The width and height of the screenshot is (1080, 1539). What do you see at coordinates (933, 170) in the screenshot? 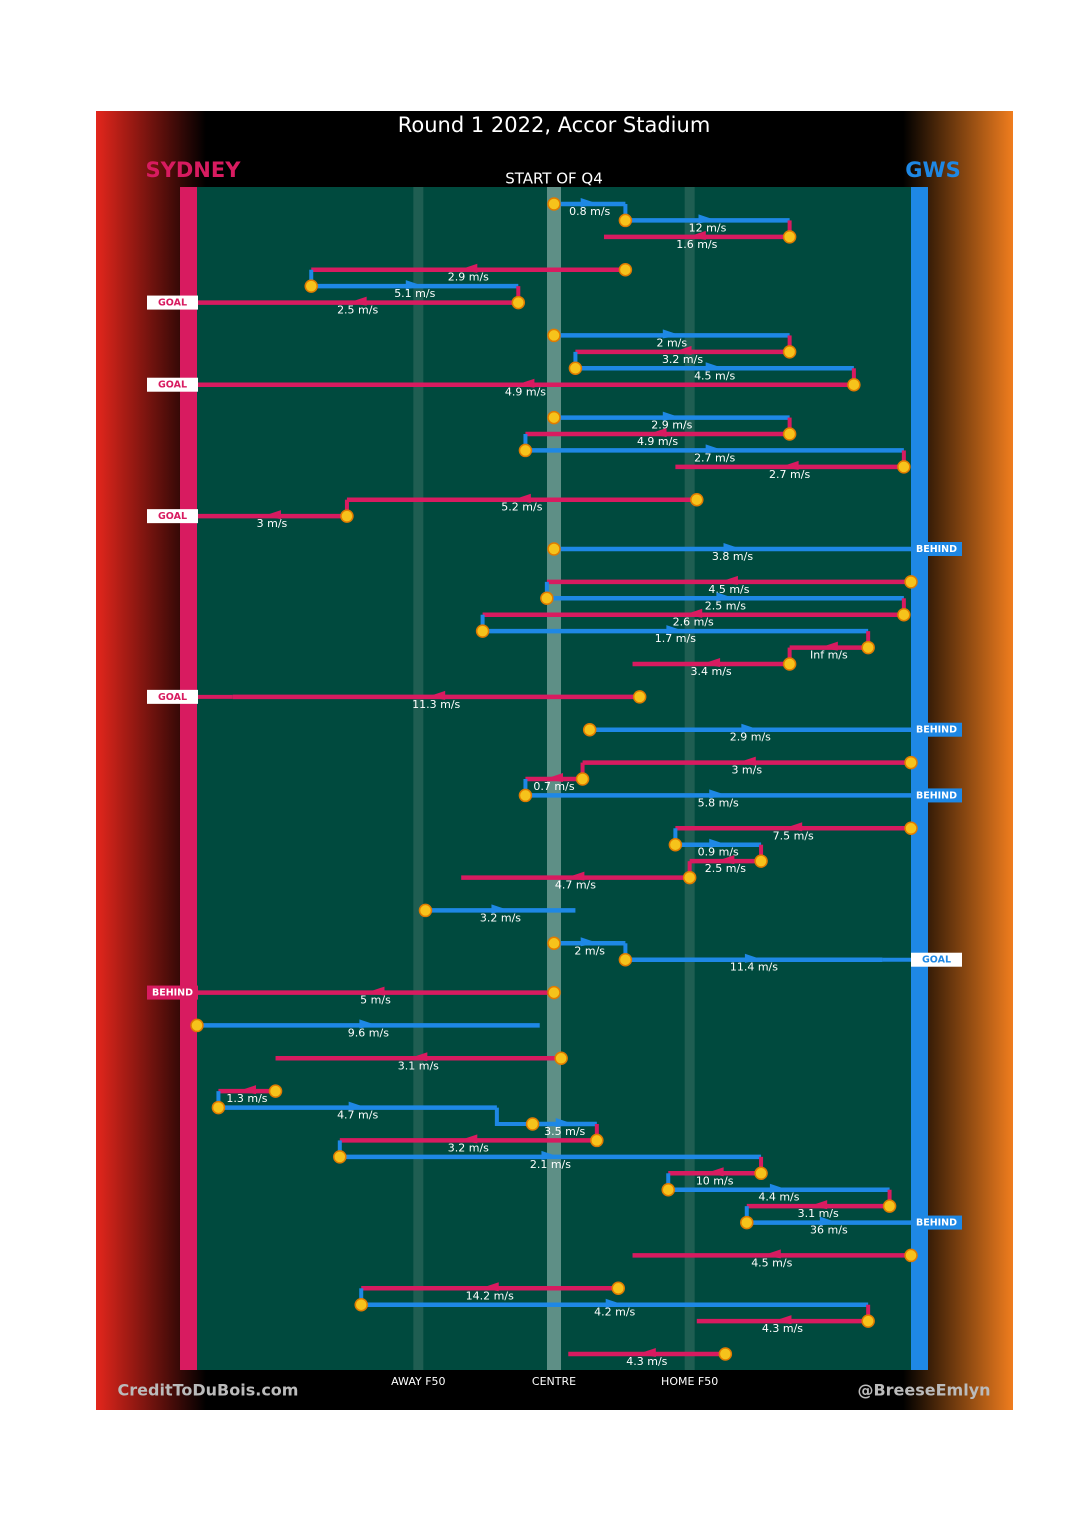
I see `right-team: GWS` at bounding box center [933, 170].